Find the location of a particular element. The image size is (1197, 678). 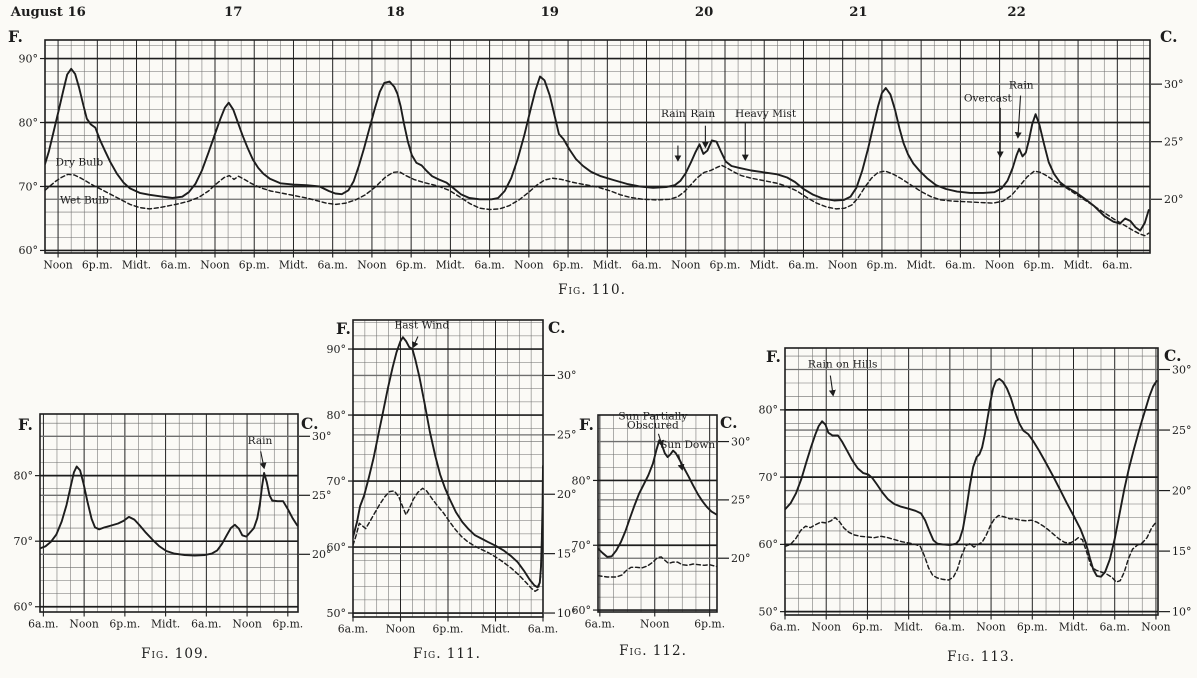

fig110-c-axis: 30° 25° 20° is located at coordinates (1167, 142).